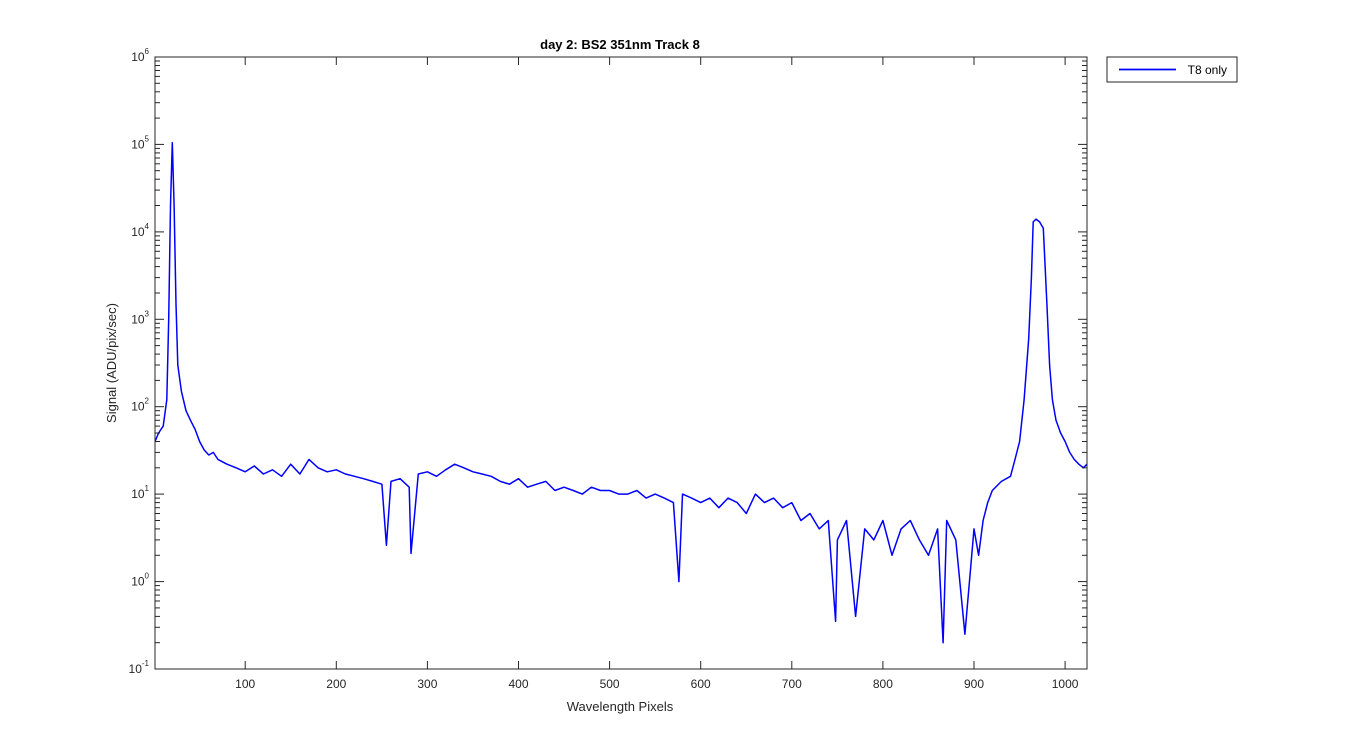 Image resolution: width=1350 pixels, height=750 pixels. Describe the element at coordinates (140, 405) in the screenshot. I see `y-tick-label: 10²` at that location.